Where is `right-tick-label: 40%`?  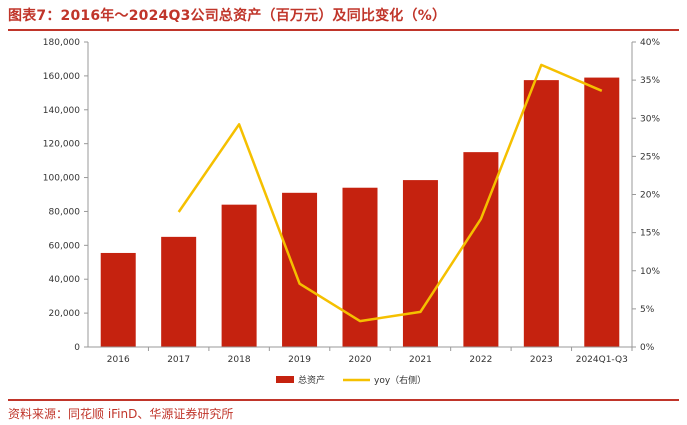
right-tick-label: 40% is located at coordinates (650, 43).